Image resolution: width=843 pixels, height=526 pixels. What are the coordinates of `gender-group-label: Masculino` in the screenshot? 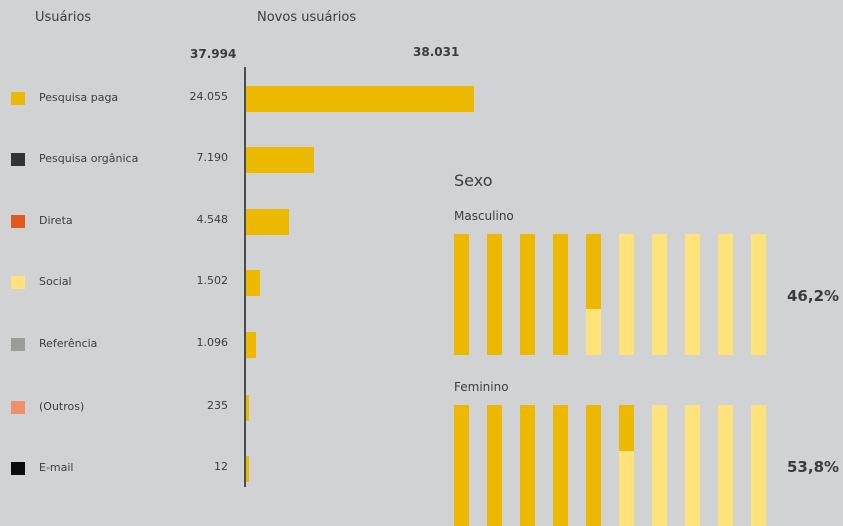 It's located at (484, 216).